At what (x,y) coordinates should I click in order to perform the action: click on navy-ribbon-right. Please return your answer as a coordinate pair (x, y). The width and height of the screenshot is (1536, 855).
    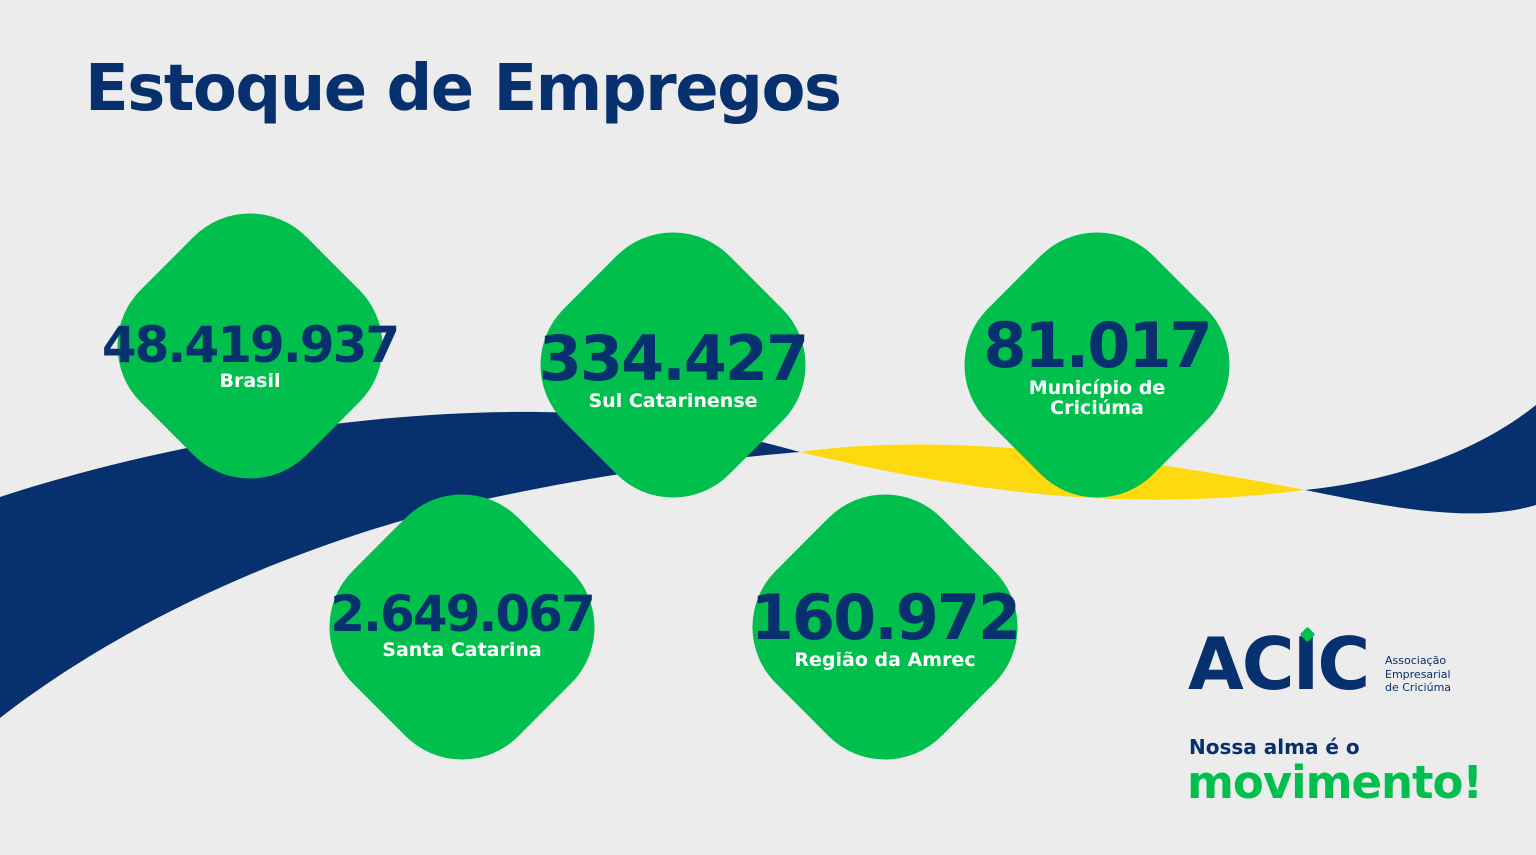
    Looking at the image, I should click on (1420, 459).